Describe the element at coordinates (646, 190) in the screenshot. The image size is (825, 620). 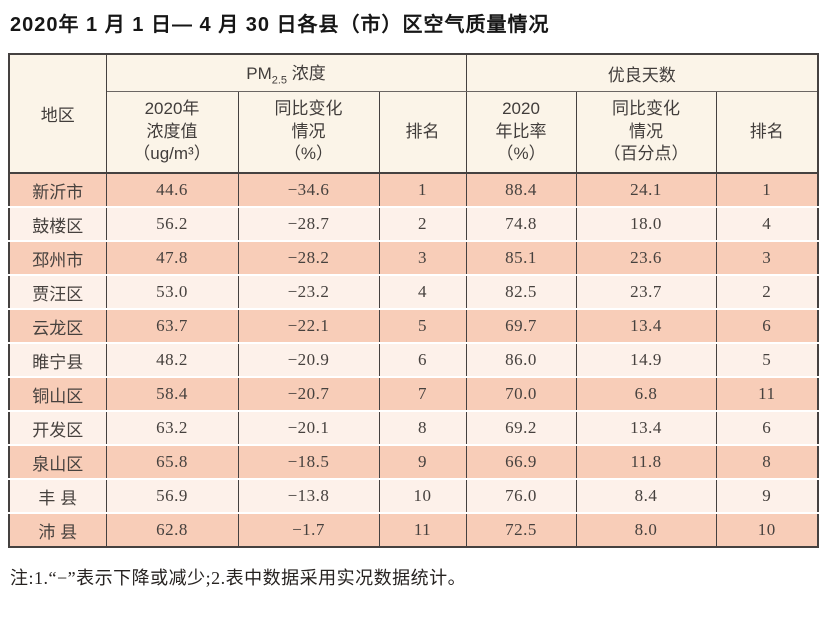
I see `good-change-cell: 24.1` at that location.